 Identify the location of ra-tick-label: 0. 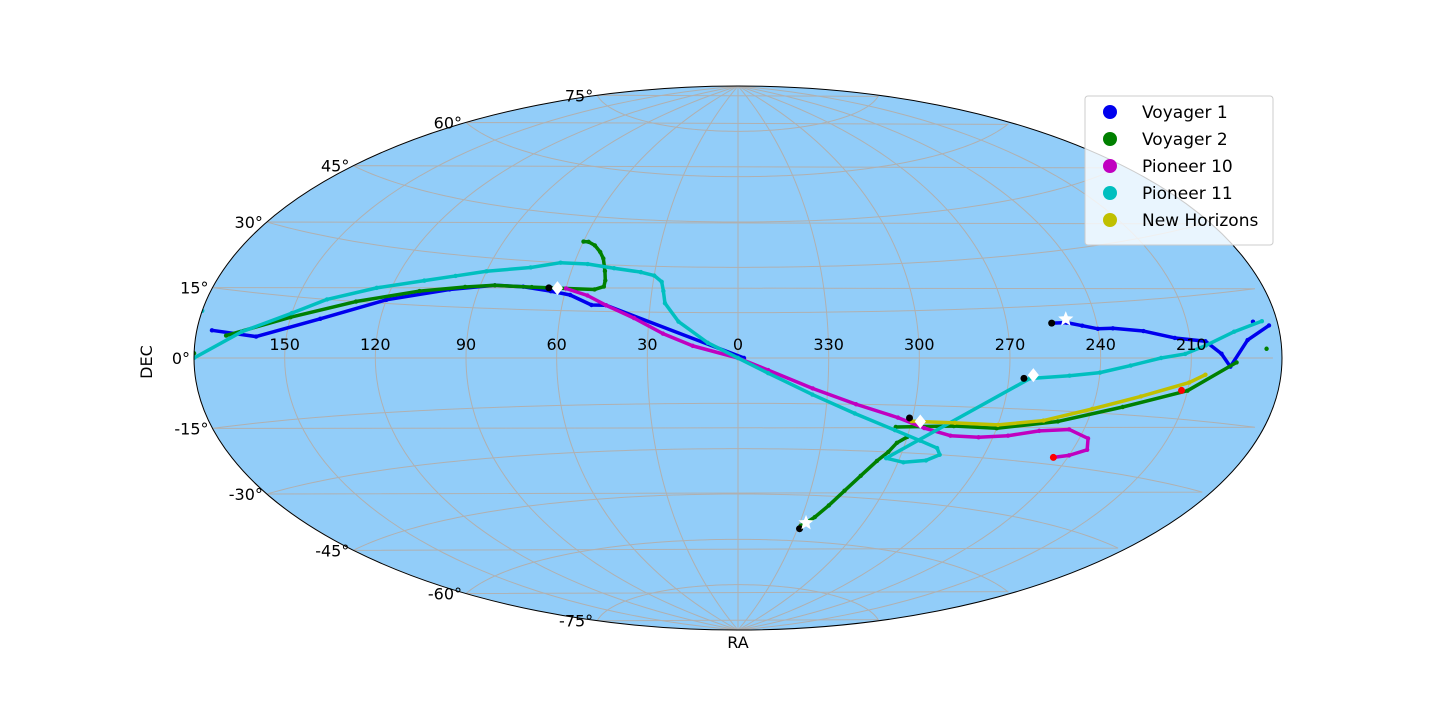
(738, 344).